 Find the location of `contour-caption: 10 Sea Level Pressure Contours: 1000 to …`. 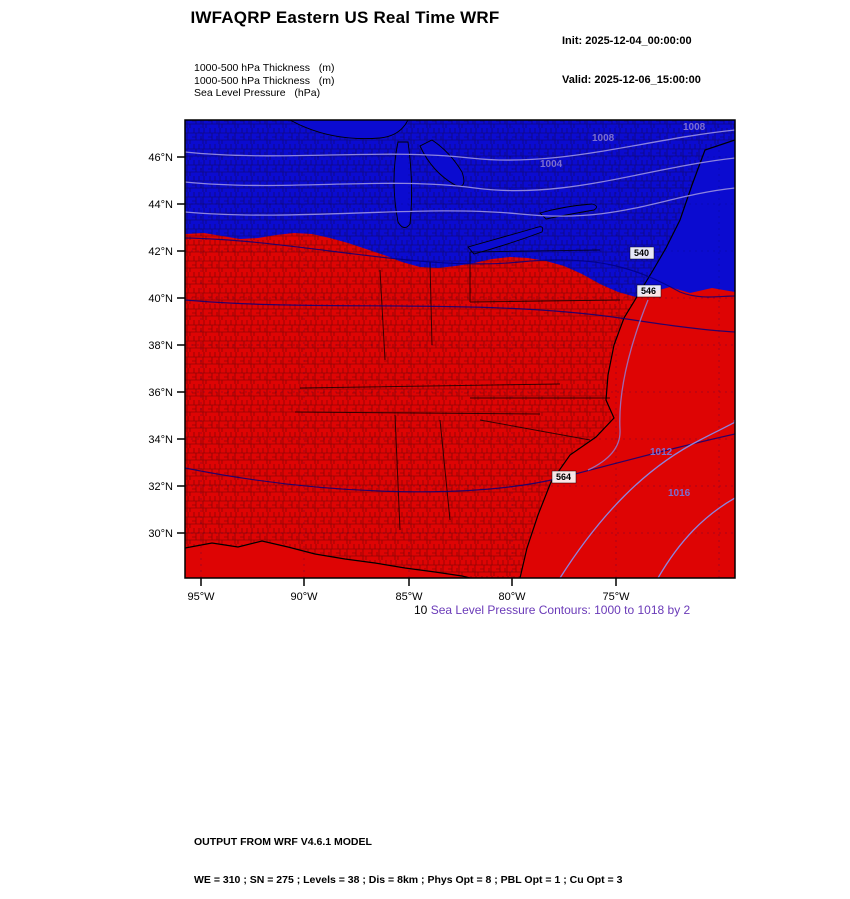

contour-caption: 10 Sea Level Pressure Contours: 1000 to … is located at coordinates (552, 610).